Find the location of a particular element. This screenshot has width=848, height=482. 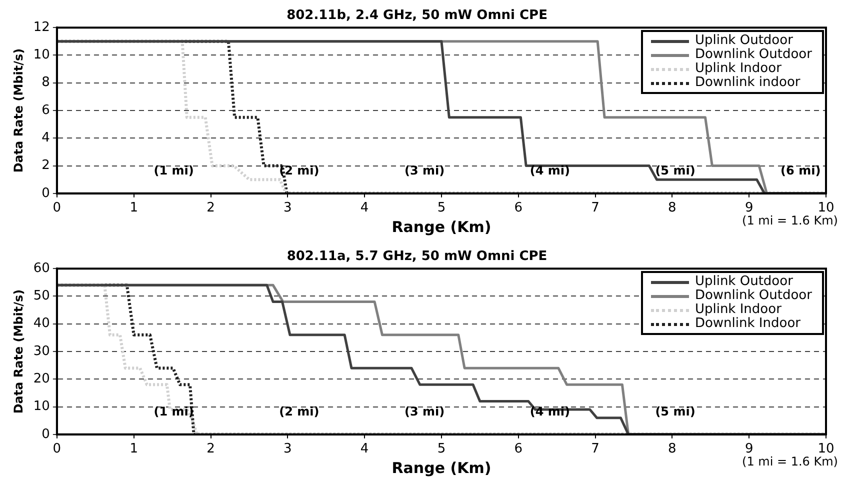

y-tick-label: 2 is located at coordinates (46, 166).